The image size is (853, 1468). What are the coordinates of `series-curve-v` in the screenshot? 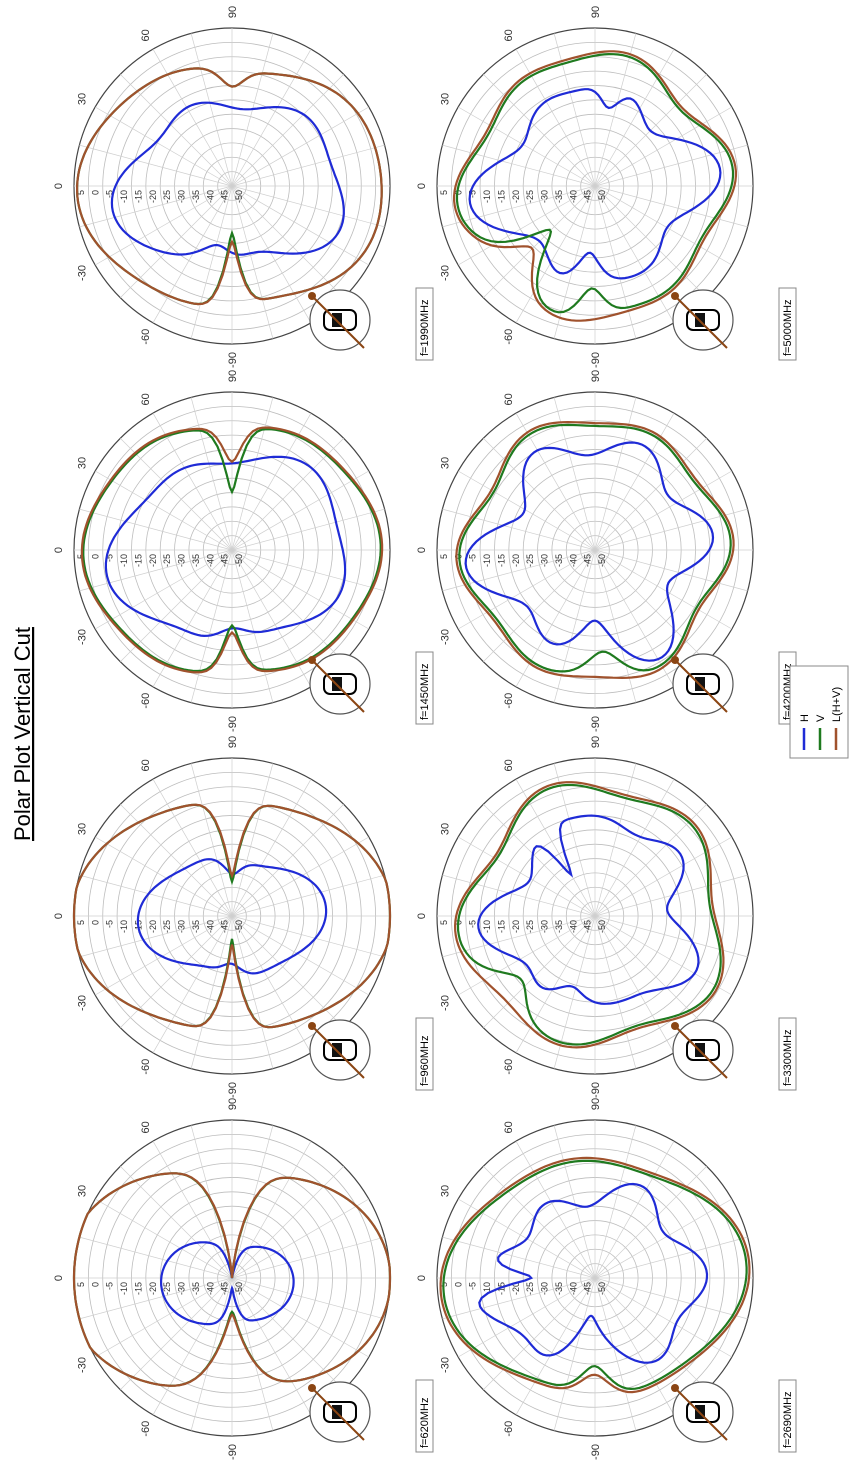 It's located at (589, 914).